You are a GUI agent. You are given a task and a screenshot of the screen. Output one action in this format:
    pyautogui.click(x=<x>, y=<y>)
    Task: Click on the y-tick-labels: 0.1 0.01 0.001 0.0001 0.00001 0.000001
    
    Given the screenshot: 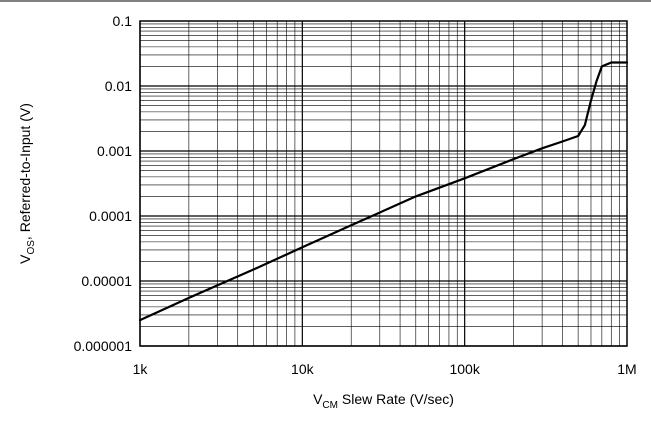 What is the action you would take?
    pyautogui.click(x=103, y=183)
    